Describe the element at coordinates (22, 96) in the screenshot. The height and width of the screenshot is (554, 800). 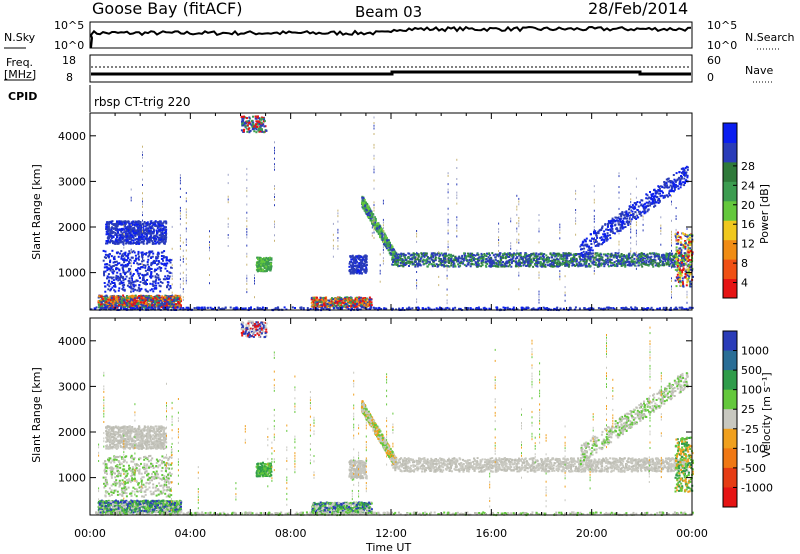
I see `cpid-label: CPID` at that location.